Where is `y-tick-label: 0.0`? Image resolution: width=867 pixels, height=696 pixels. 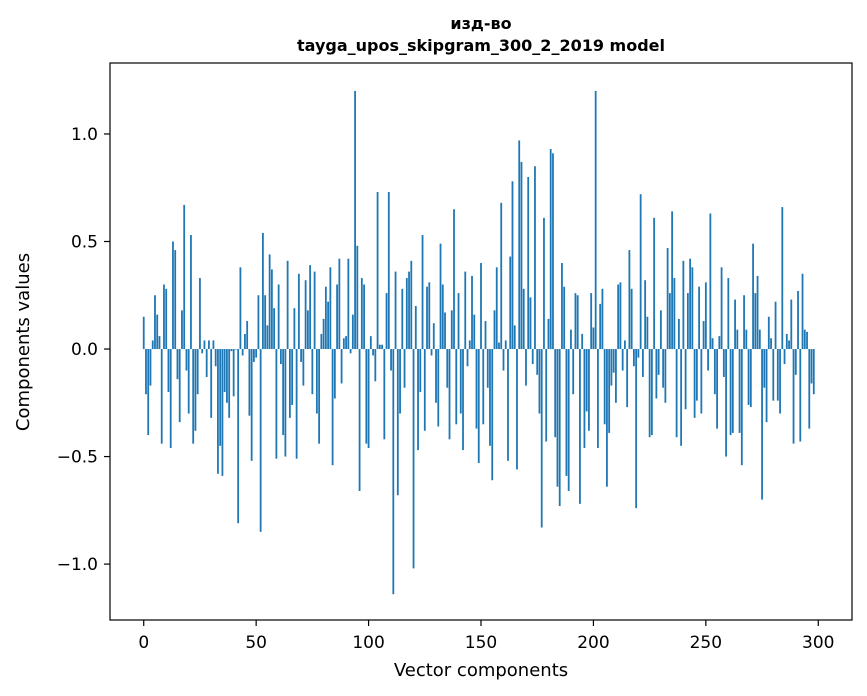
y-tick-label: 0.0 is located at coordinates (84, 350).